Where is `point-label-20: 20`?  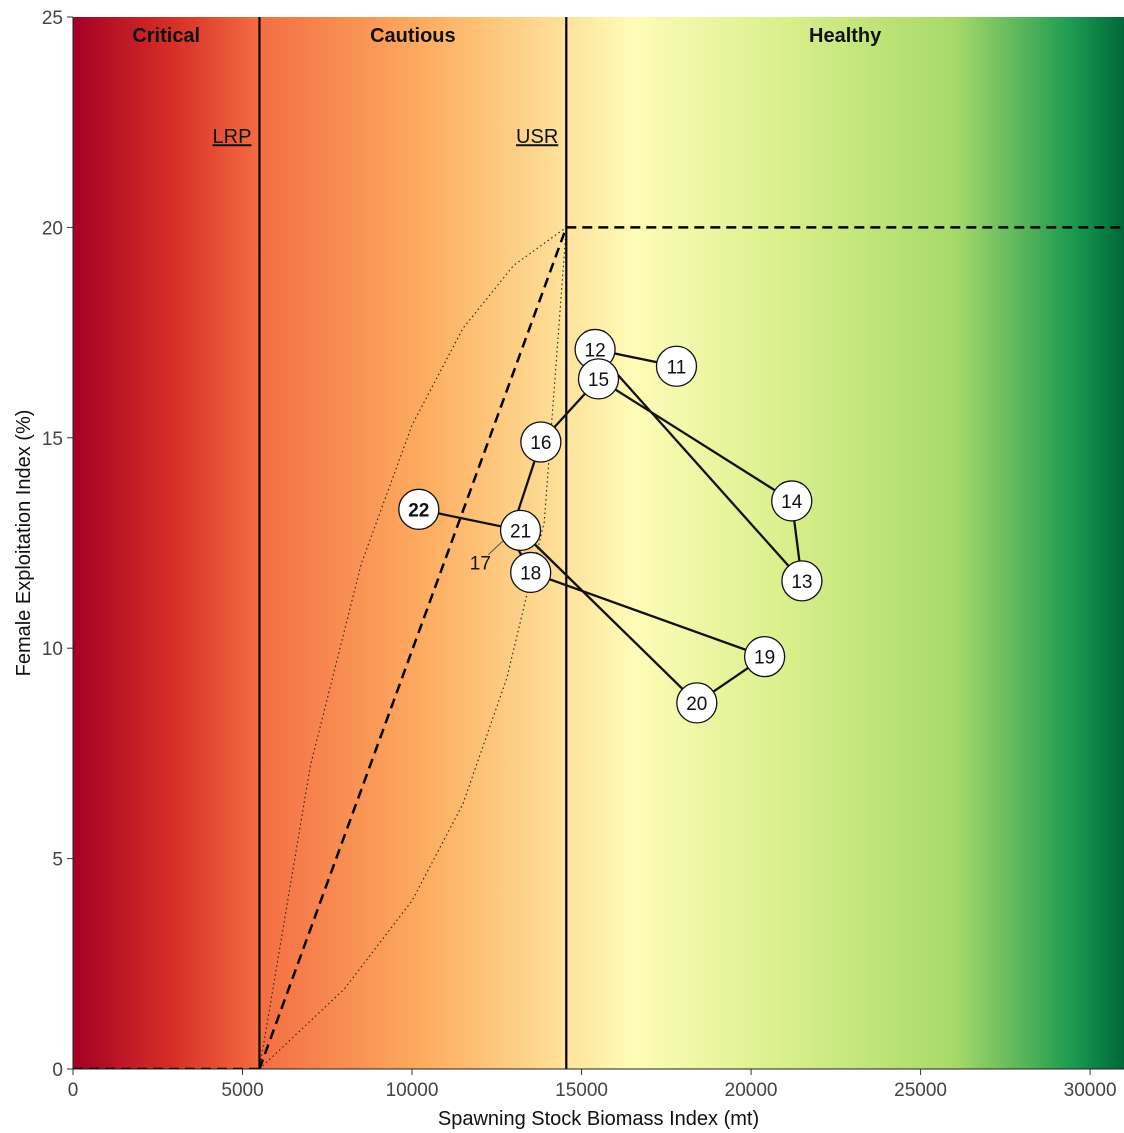 point-label-20: 20 is located at coordinates (696, 704).